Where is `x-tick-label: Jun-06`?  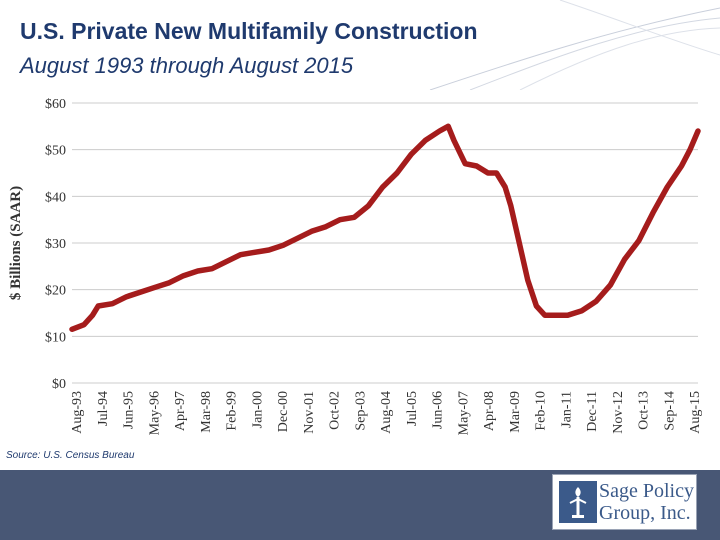 x-tick-label: Jun-06 is located at coordinates (438, 410).